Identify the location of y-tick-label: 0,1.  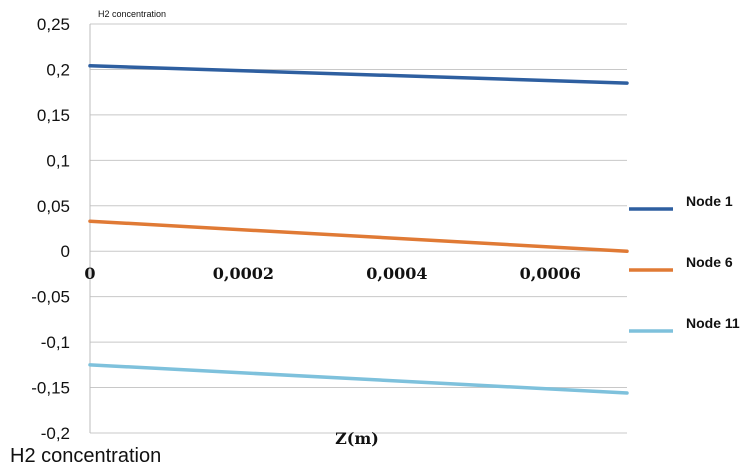
(58, 160).